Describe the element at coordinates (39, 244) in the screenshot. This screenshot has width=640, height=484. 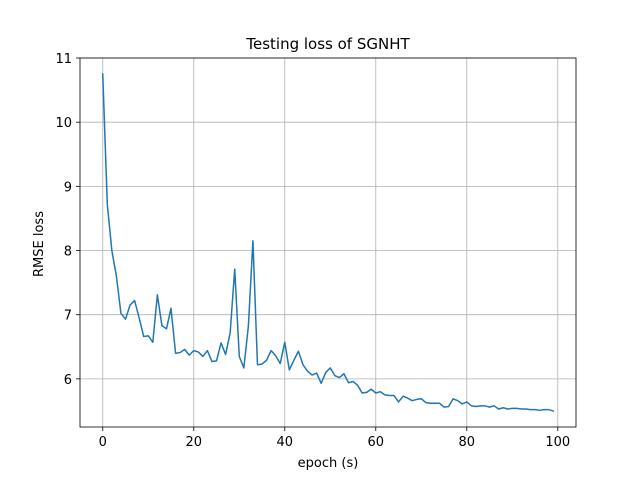
I see `y-axis-label: RMSE loss` at that location.